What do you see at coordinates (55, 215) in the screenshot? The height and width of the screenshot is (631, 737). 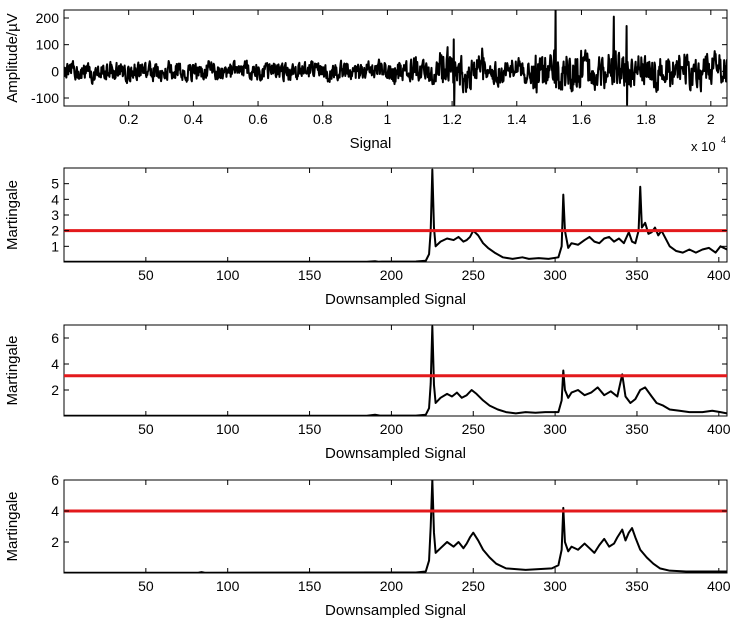 I see `y-tick-label: 3` at bounding box center [55, 215].